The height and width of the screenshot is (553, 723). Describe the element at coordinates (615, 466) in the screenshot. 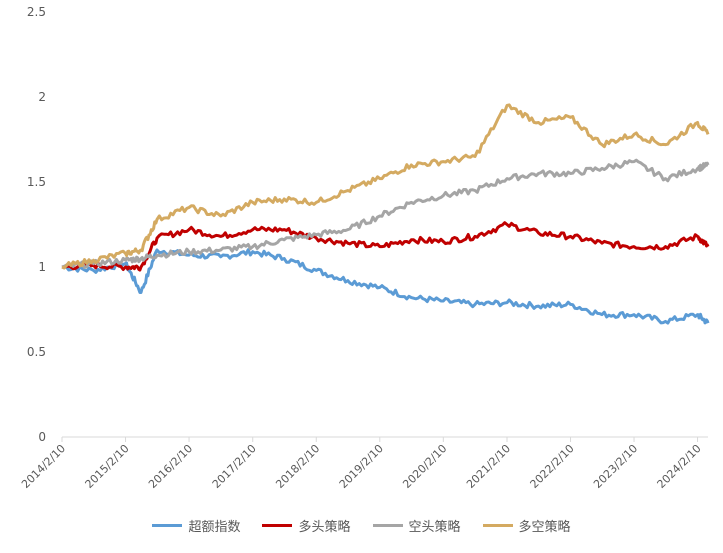

I see `x-tick-label: 2023/2/10` at that location.